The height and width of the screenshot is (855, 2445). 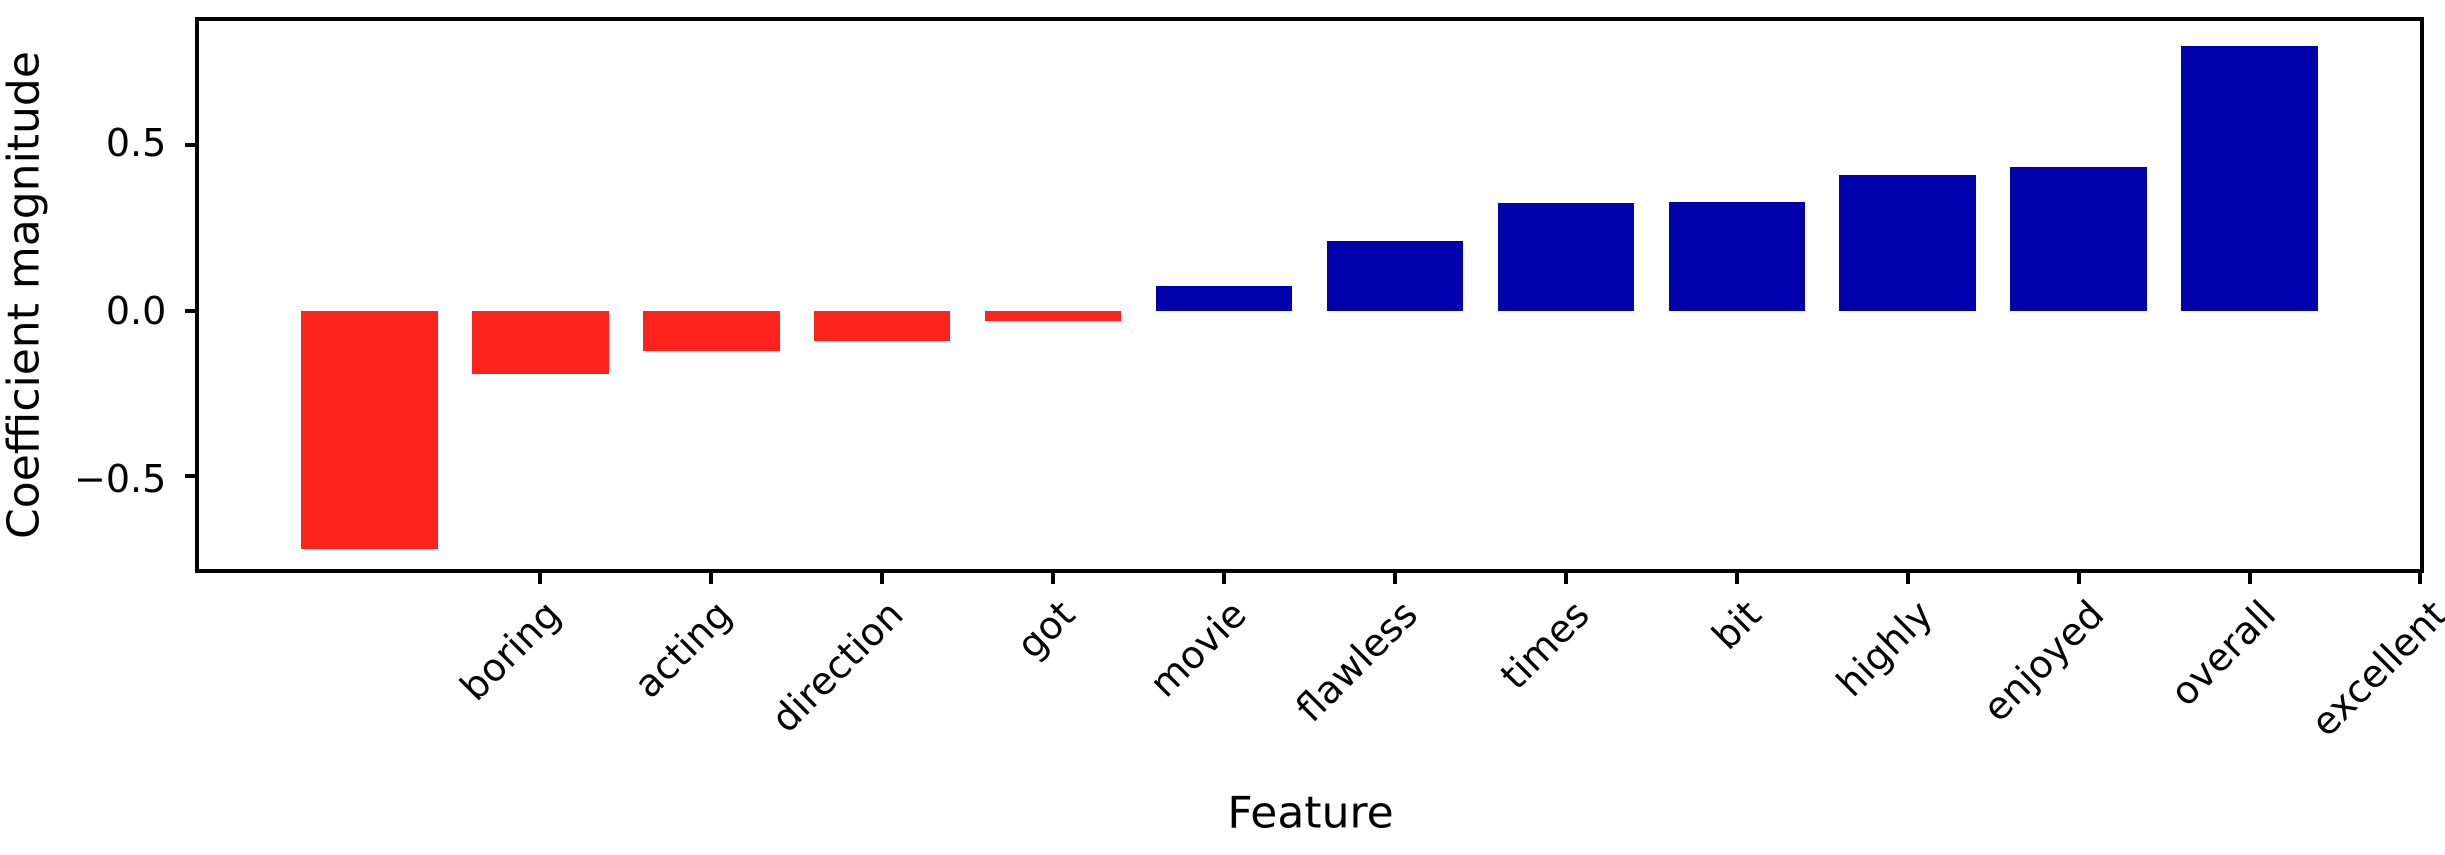 What do you see at coordinates (120, 479) in the screenshot?
I see `y-tick-label: −0.5` at bounding box center [120, 479].